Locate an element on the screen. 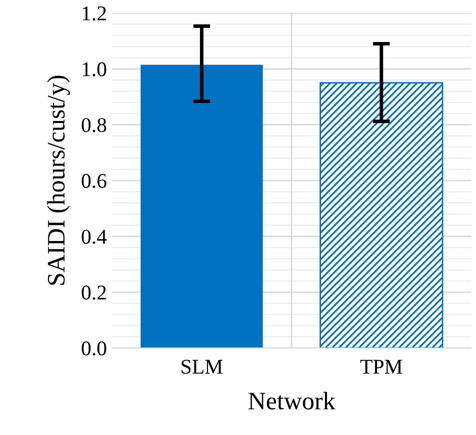  y-tick-label: 1.0 is located at coordinates (94, 69).